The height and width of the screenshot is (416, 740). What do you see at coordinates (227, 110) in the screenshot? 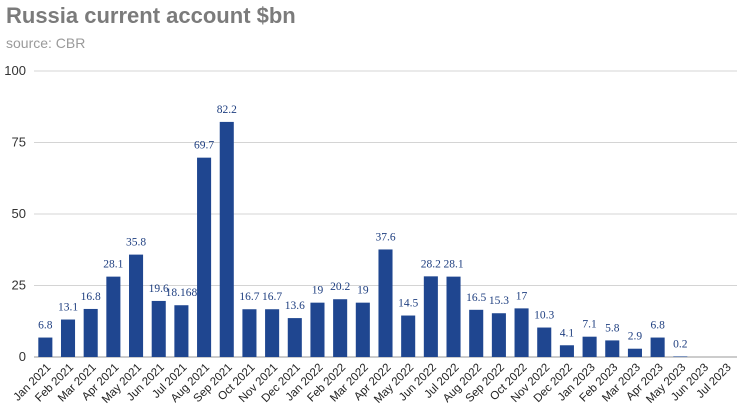
I see `data-label: 82.2` at bounding box center [227, 110].